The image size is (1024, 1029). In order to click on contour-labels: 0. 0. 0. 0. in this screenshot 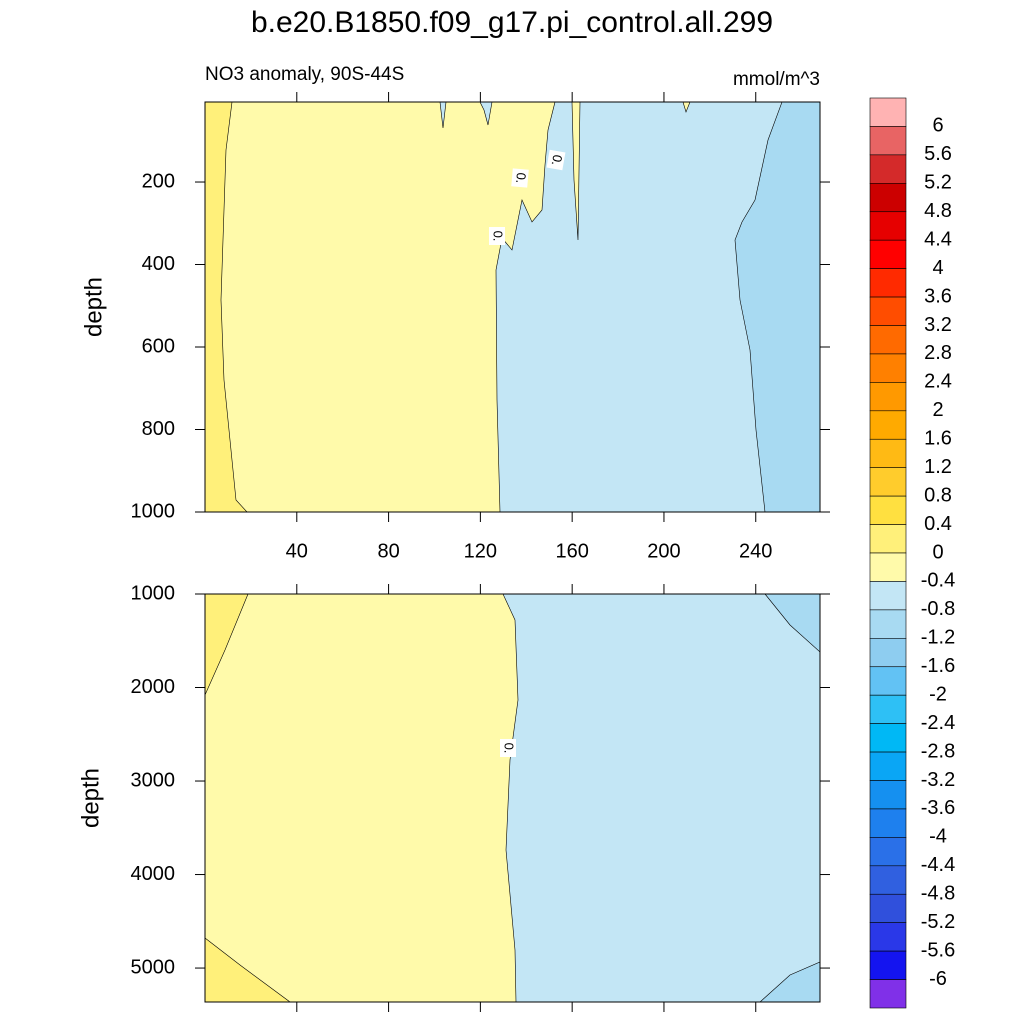, I will do `click(527, 453)`.